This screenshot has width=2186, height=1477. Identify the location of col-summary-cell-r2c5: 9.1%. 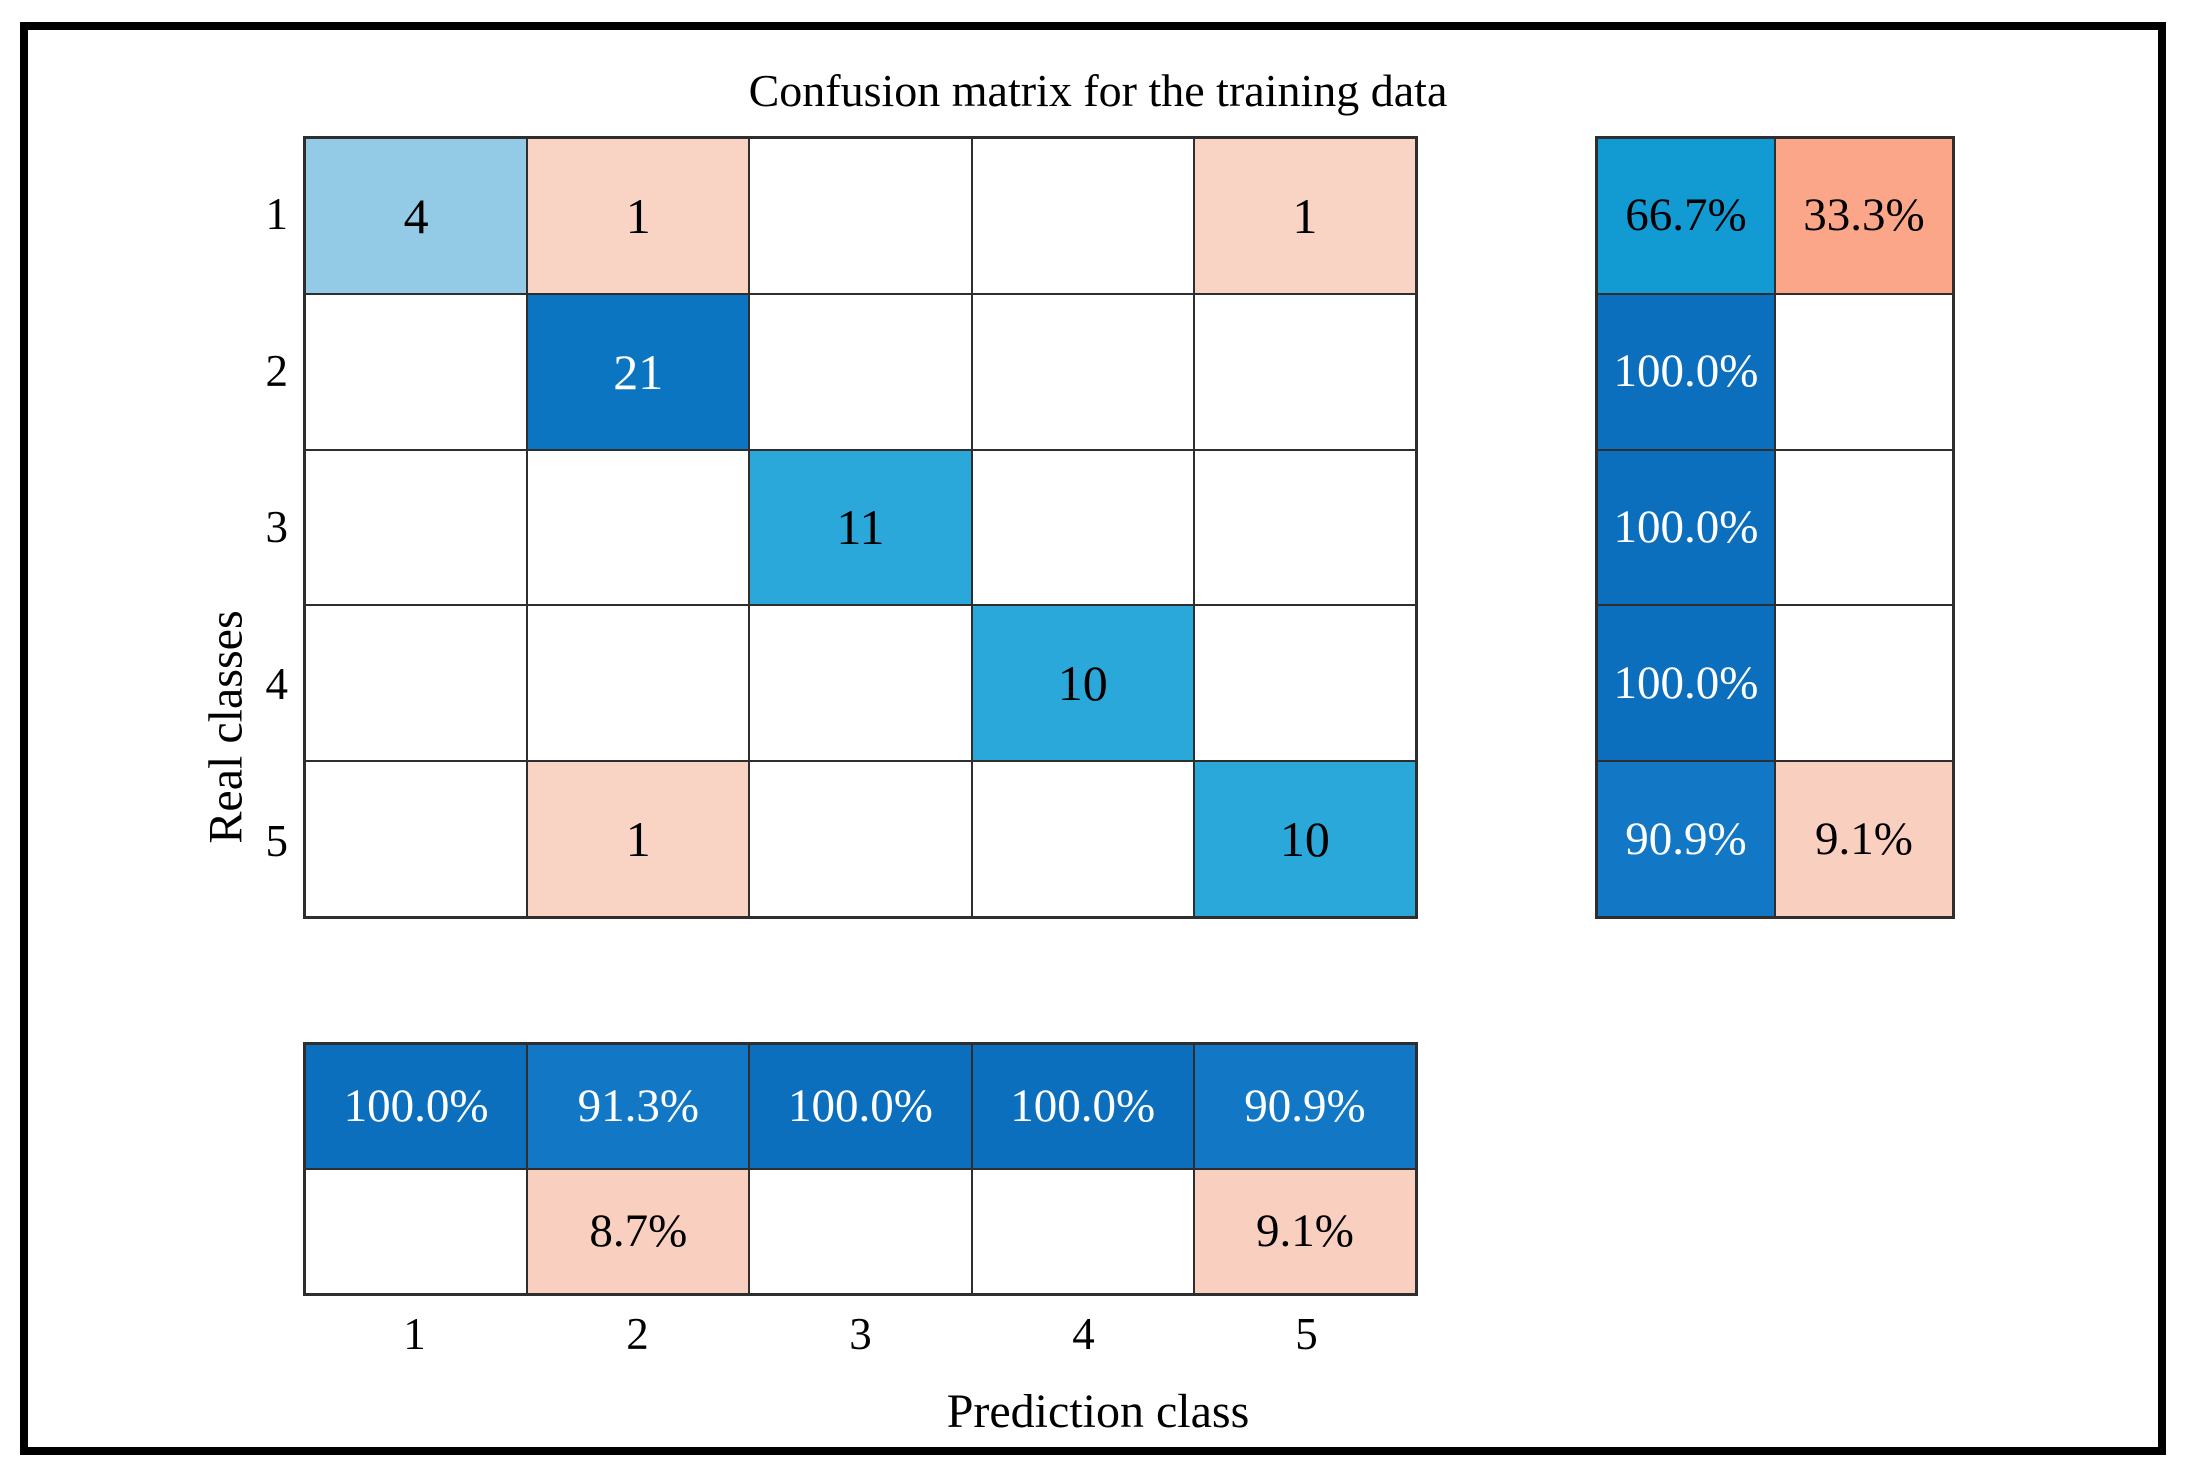
(1304, 1231).